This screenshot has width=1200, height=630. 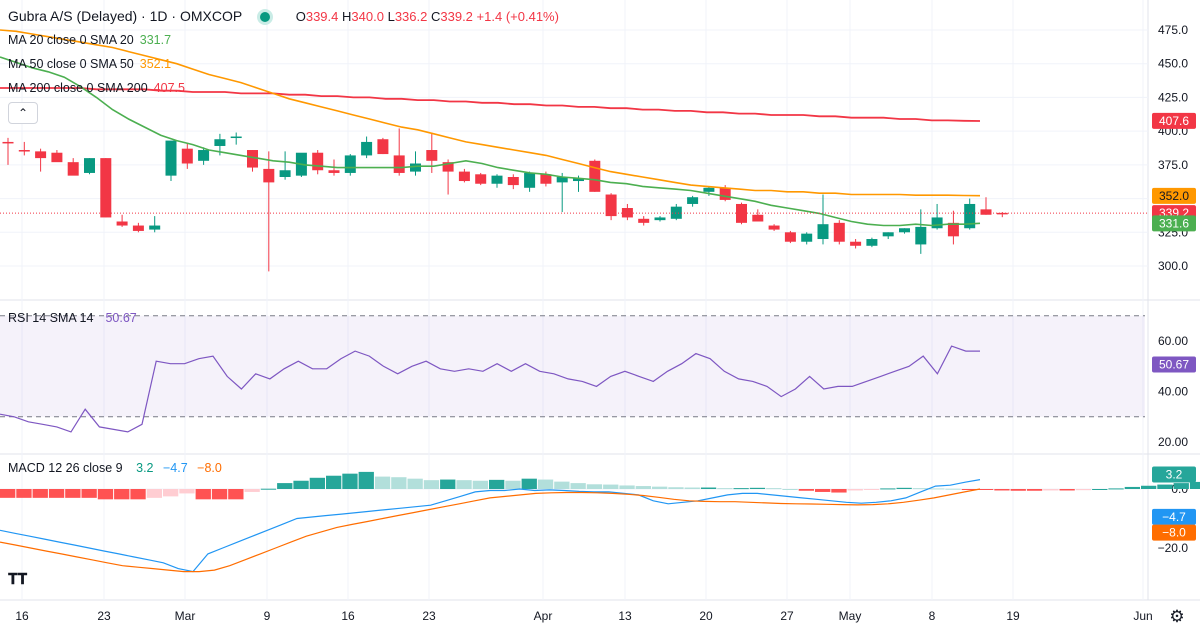 What do you see at coordinates (155, 40) in the screenshot?
I see `ma20-legend-value: 331.7` at bounding box center [155, 40].